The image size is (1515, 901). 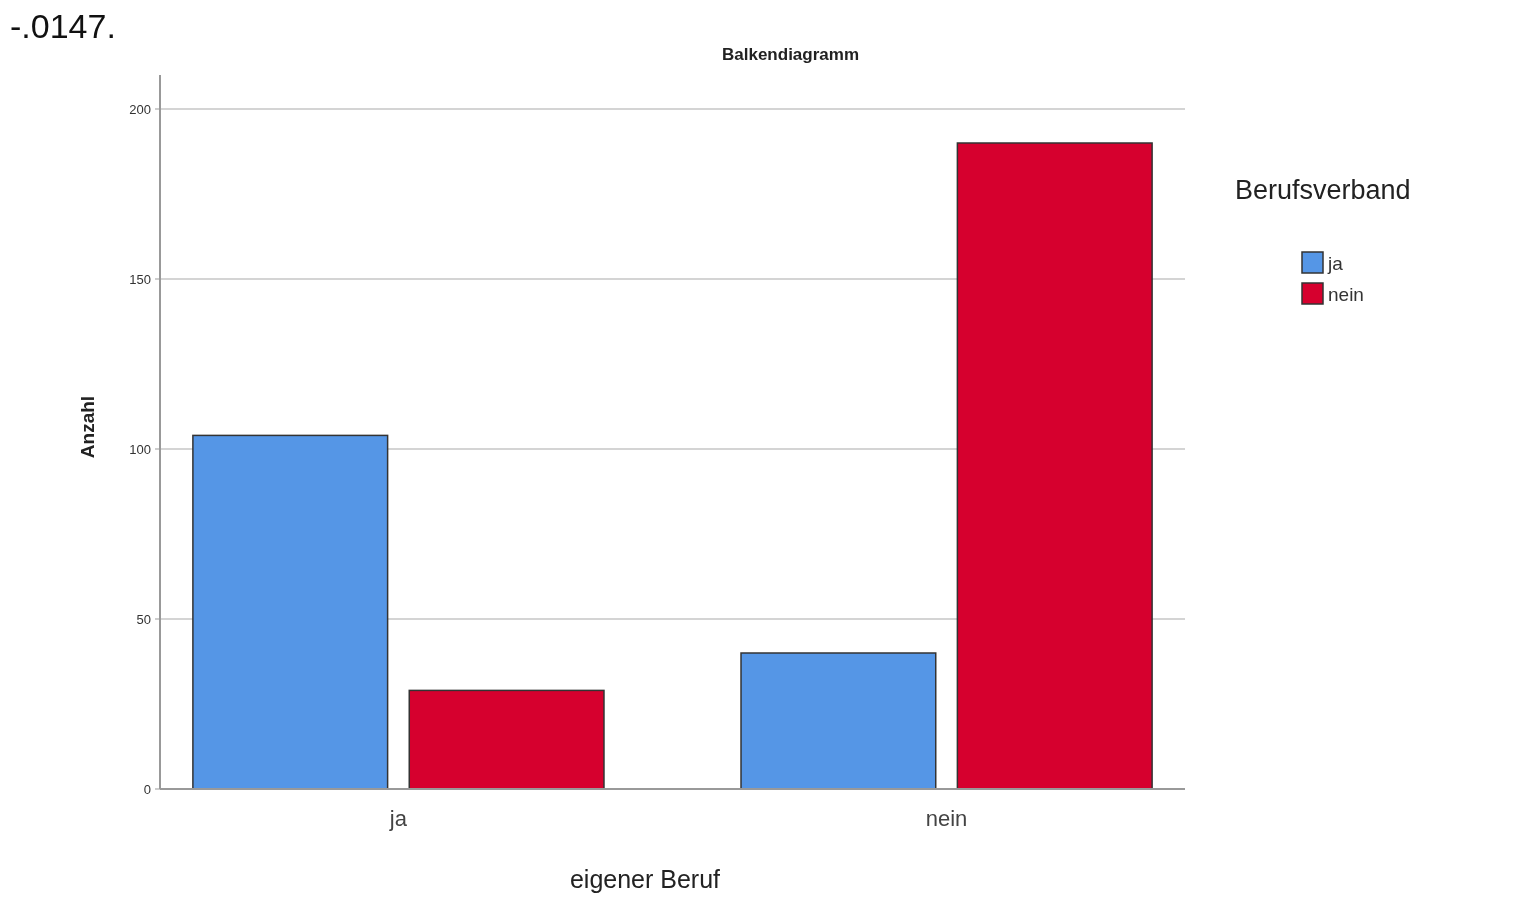 I want to click on legend-label: ja, so click(x=1335, y=263).